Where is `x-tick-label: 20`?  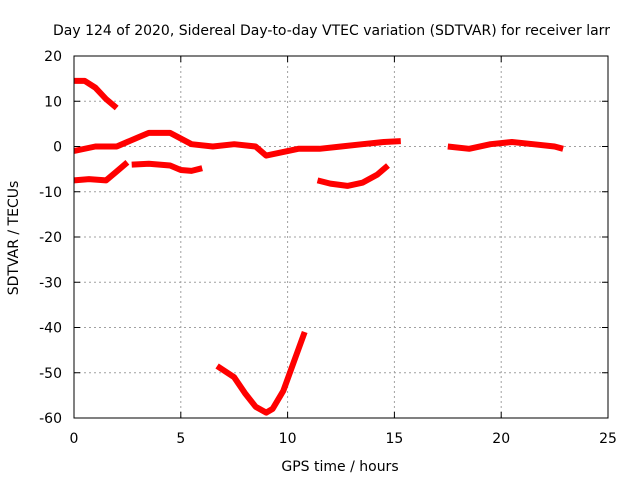 x-tick-label: 20 is located at coordinates (501, 439).